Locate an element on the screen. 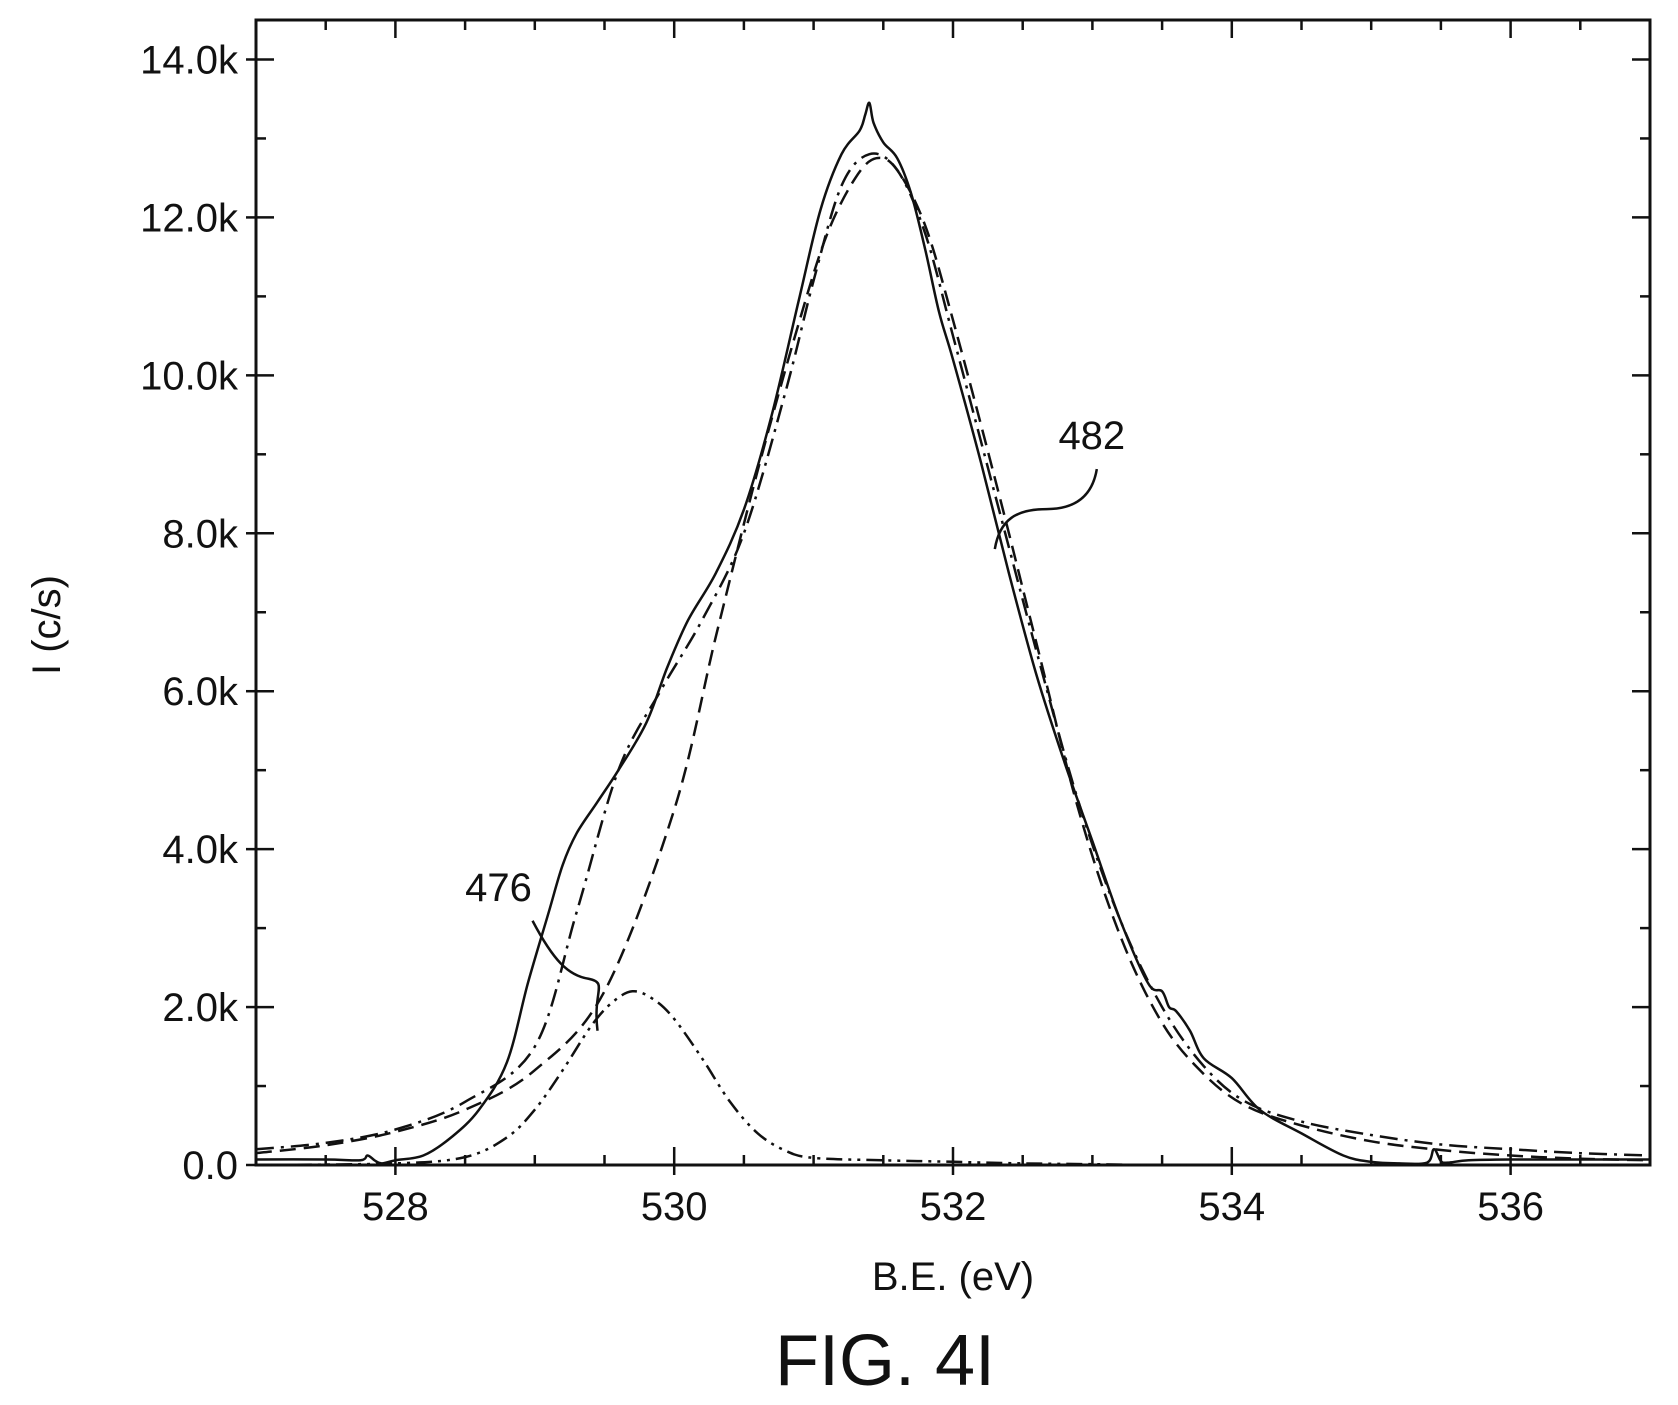 The width and height of the screenshot is (1678, 1405). y-tick-label: 8.0k is located at coordinates (200, 534).